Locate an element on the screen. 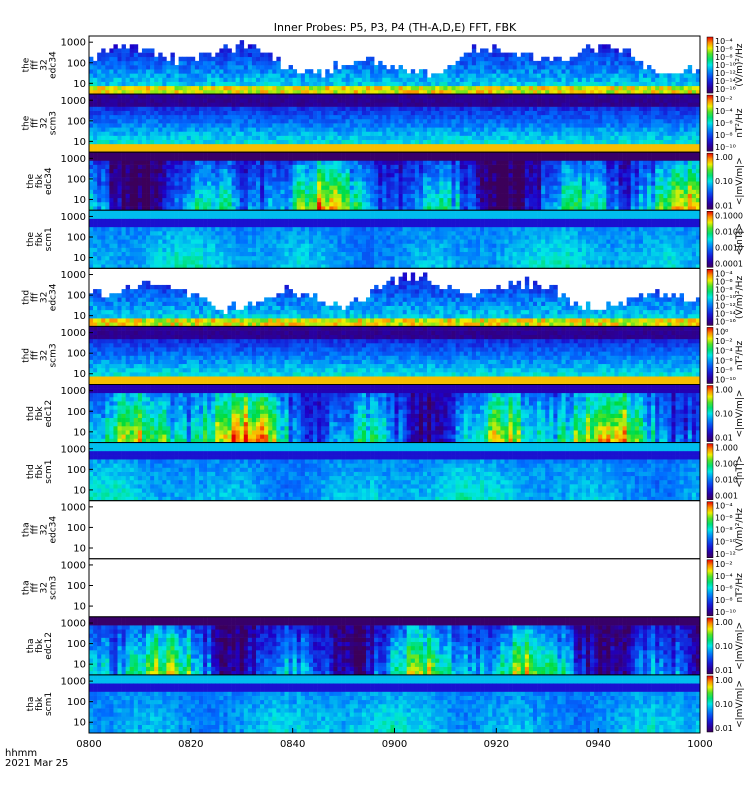 This screenshot has width=750, height=800. colorbar-tick-label: 1.000 is located at coordinates (726, 448).